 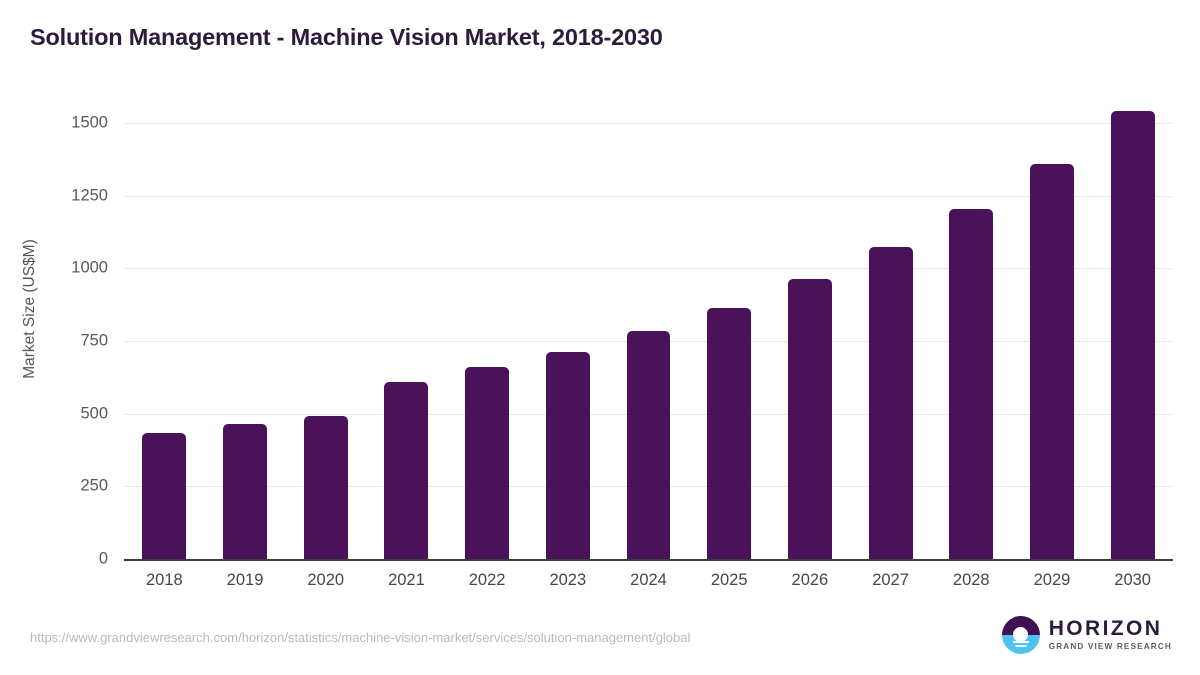 I want to click on y-tick-label: 0, so click(x=103, y=558).